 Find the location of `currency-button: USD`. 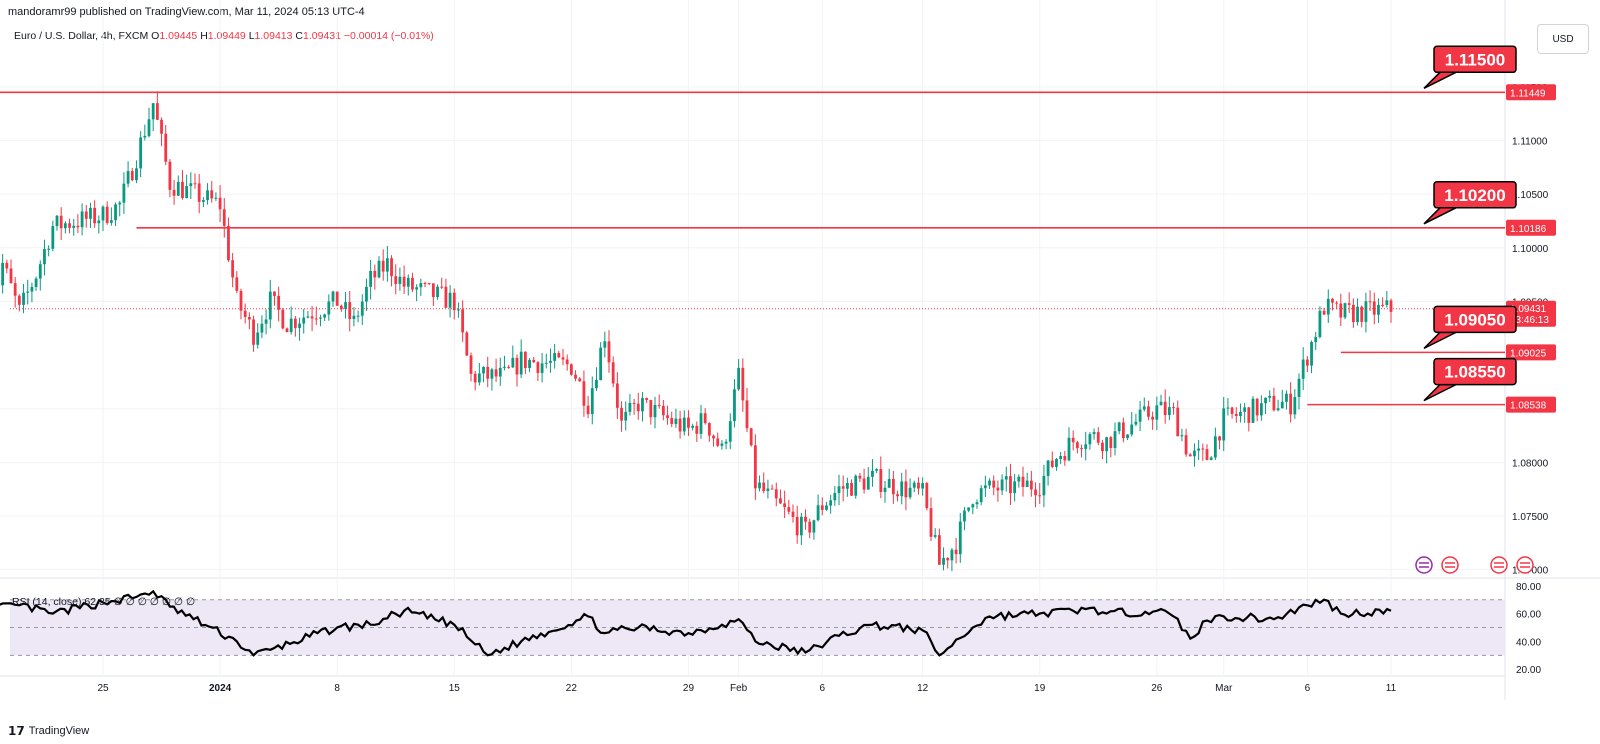

currency-button: USD is located at coordinates (1563, 39).